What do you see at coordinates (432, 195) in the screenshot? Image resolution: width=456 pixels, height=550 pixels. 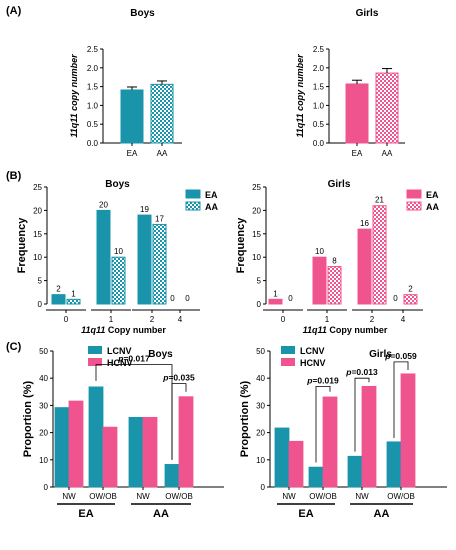 I see `legend-label: EA` at bounding box center [432, 195].